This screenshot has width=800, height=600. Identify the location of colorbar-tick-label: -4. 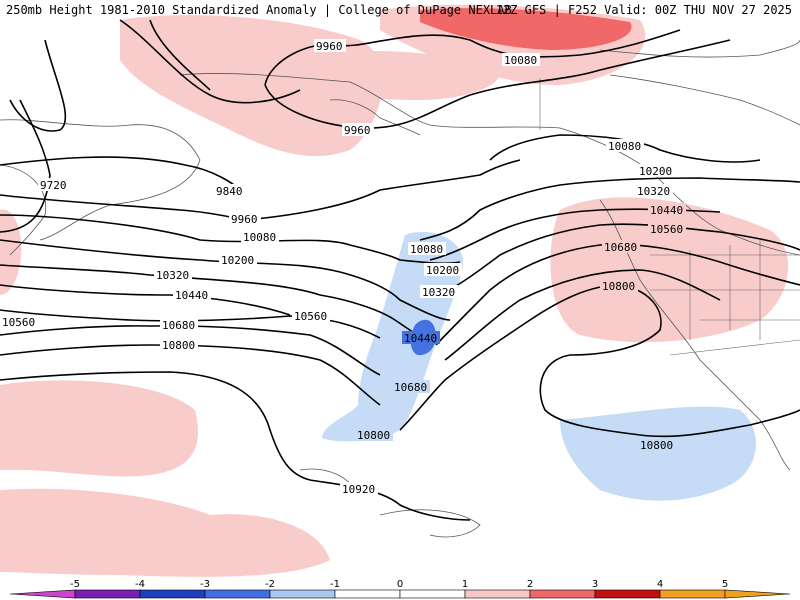
(140, 584).